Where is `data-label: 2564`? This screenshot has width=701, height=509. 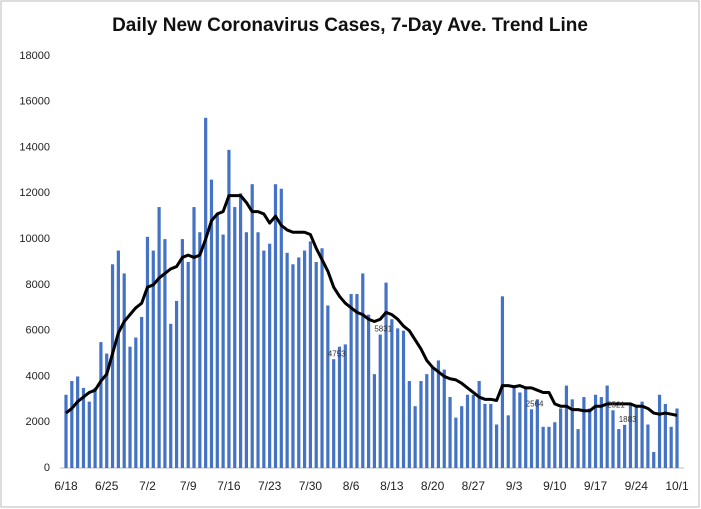
data-label: 2564 is located at coordinates (535, 403).